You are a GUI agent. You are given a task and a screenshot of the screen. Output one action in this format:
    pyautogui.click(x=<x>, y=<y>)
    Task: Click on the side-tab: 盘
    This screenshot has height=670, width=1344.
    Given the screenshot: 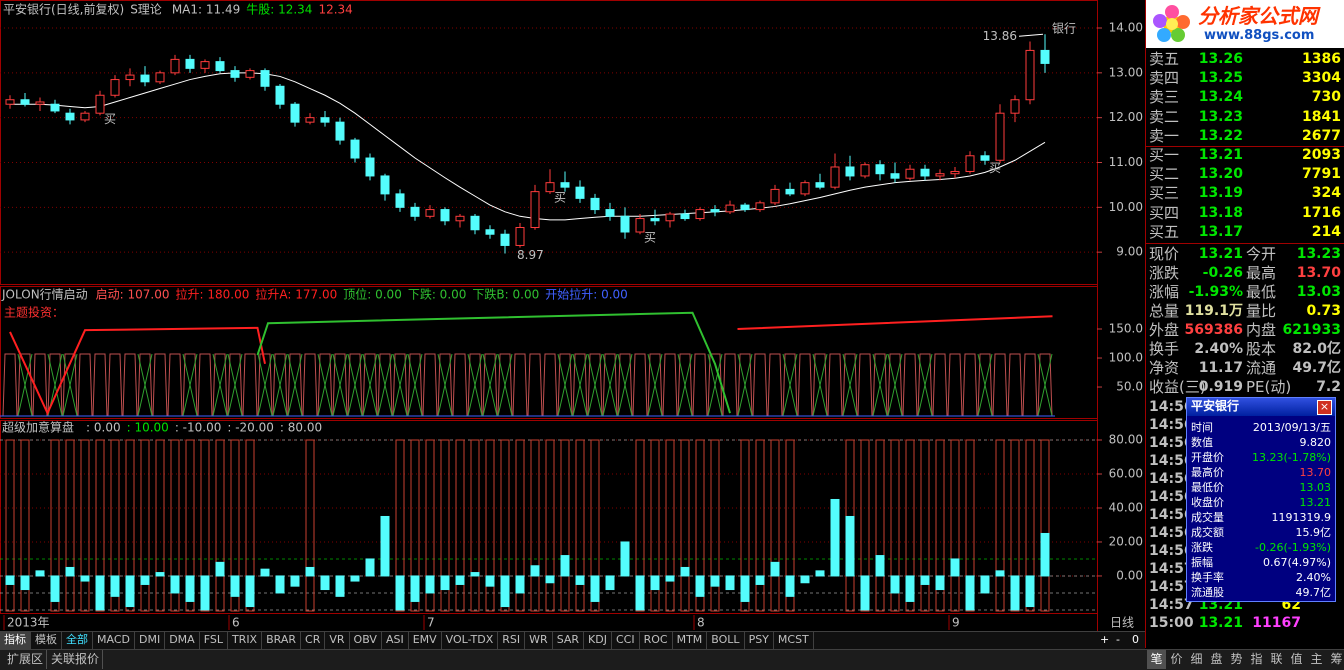 What is the action you would take?
    pyautogui.click(x=1216, y=659)
    